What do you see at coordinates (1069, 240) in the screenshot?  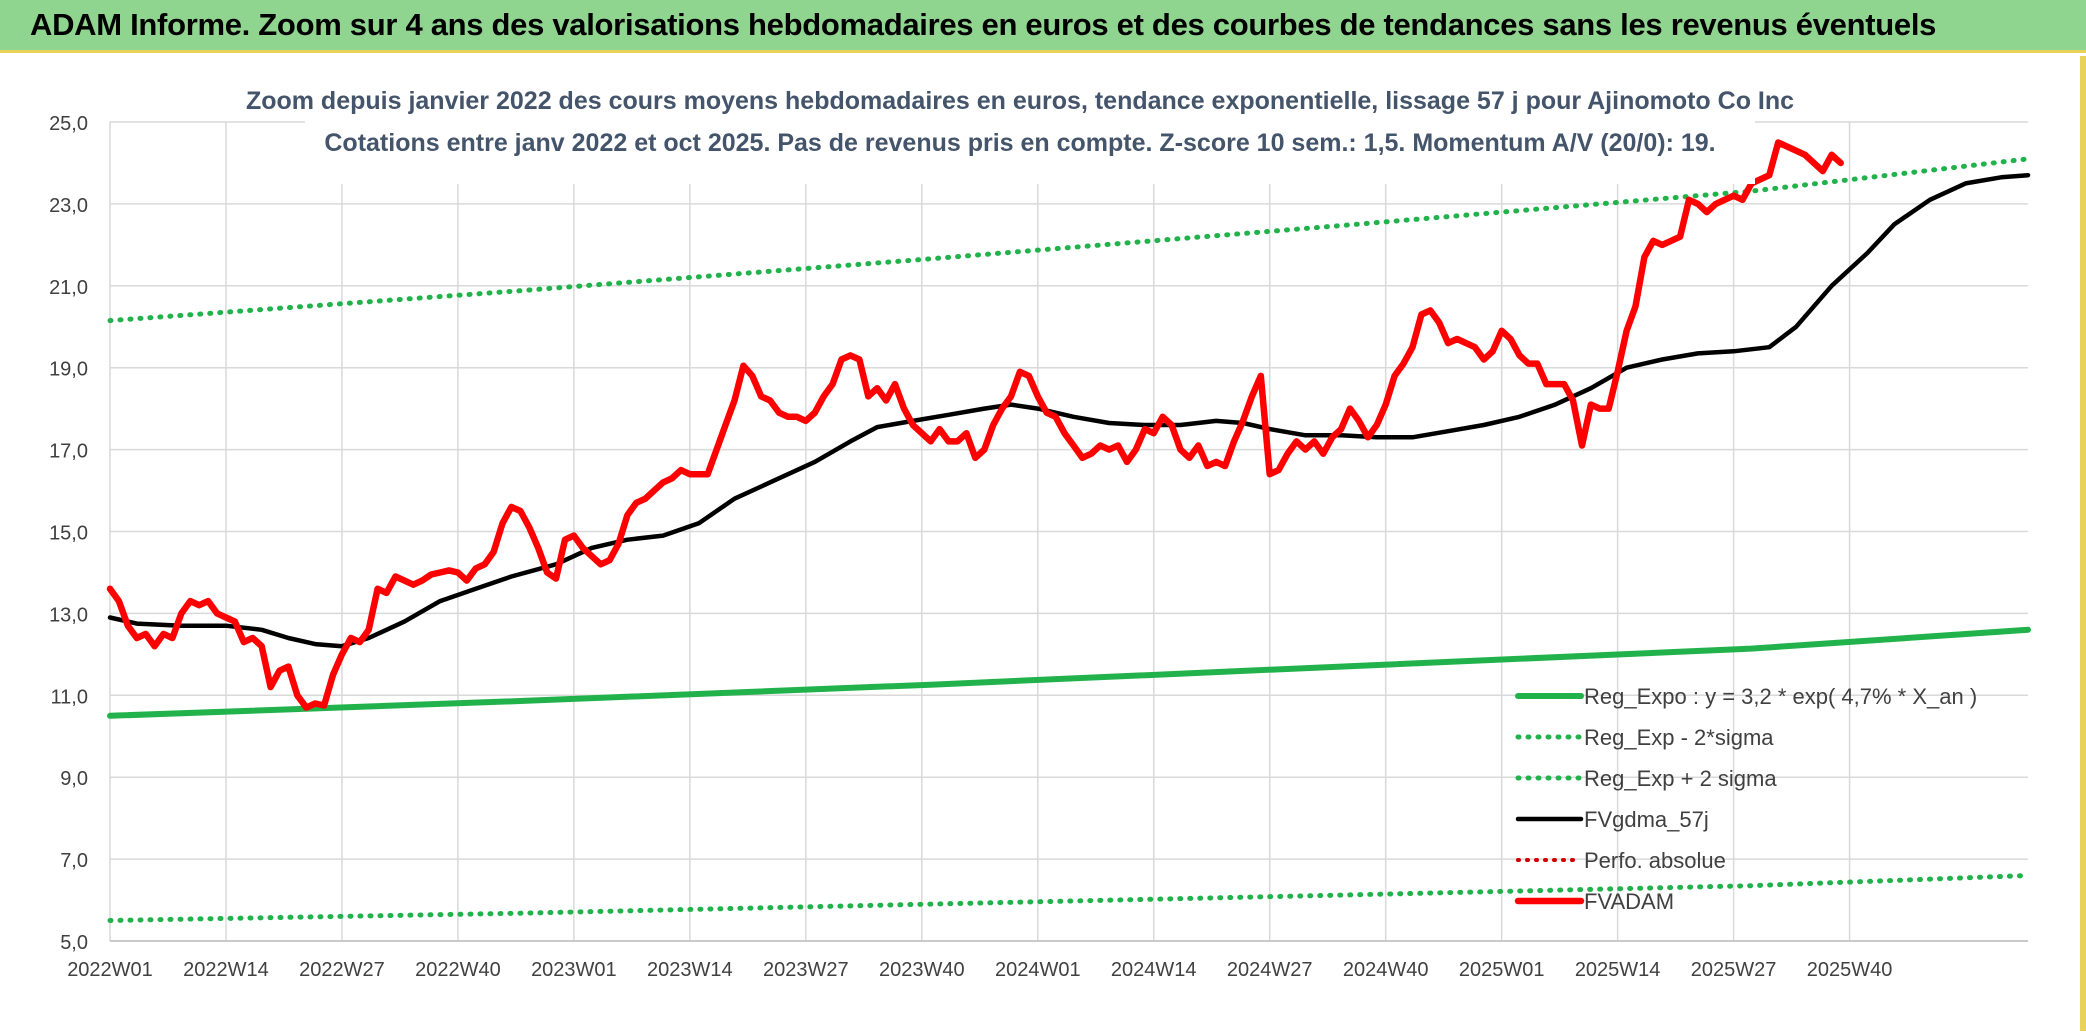 I see `reg-plus-2sigma-line` at bounding box center [1069, 240].